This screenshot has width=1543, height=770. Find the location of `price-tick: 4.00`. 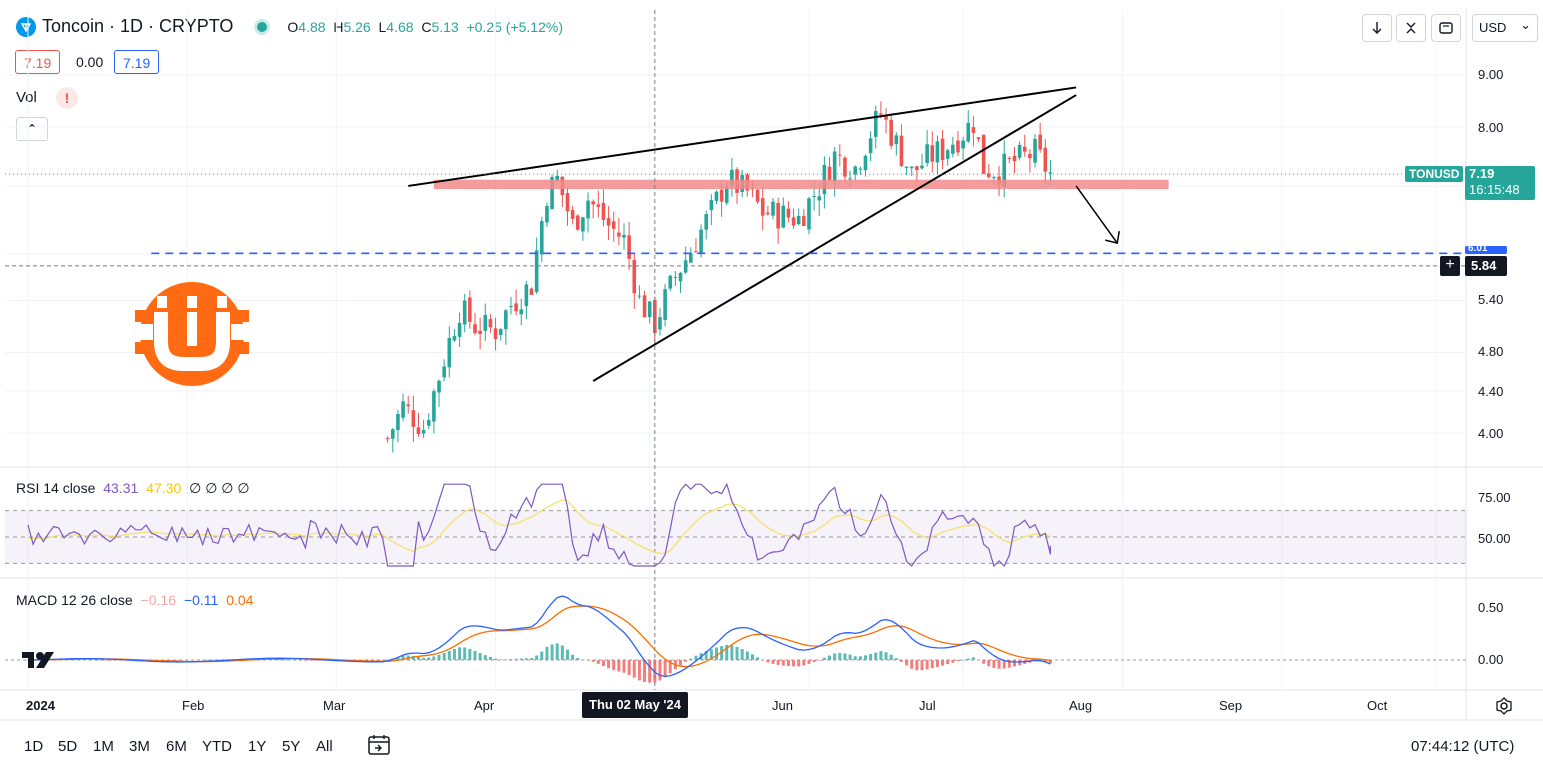

price-tick: 4.00 is located at coordinates (1491, 433).